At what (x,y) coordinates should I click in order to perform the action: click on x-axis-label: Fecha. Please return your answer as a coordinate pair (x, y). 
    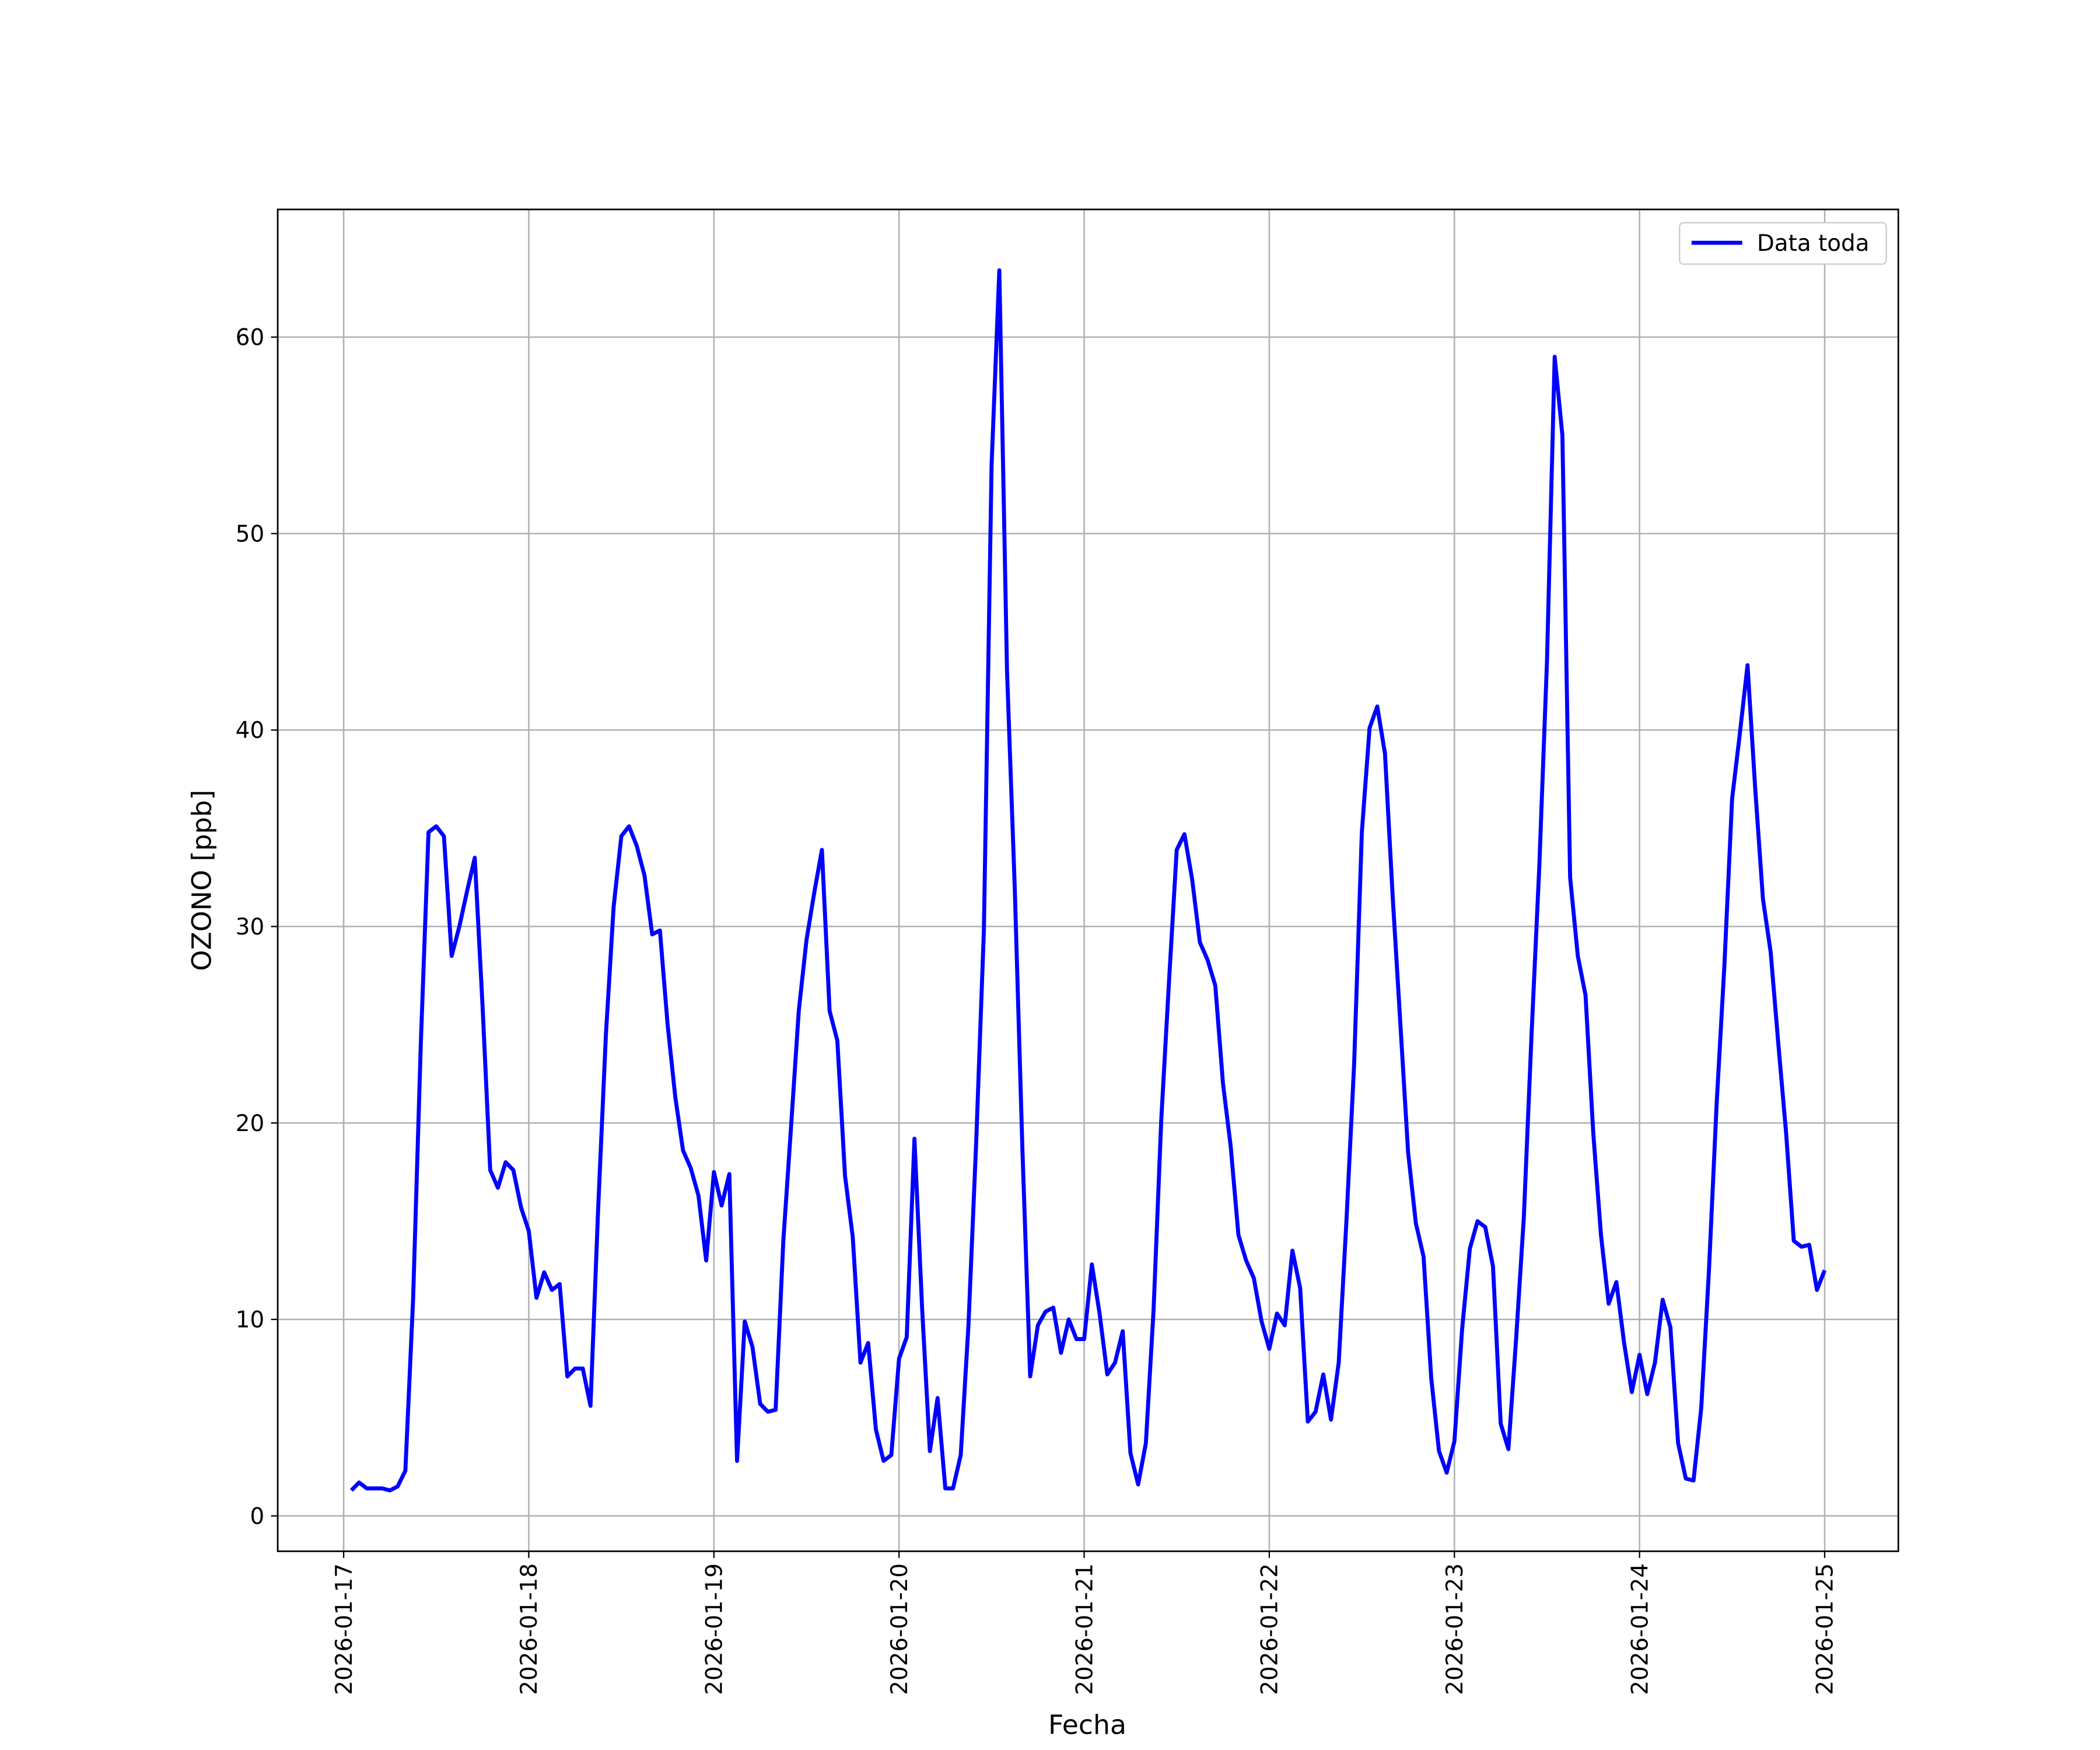
    Looking at the image, I should click on (1087, 1725).